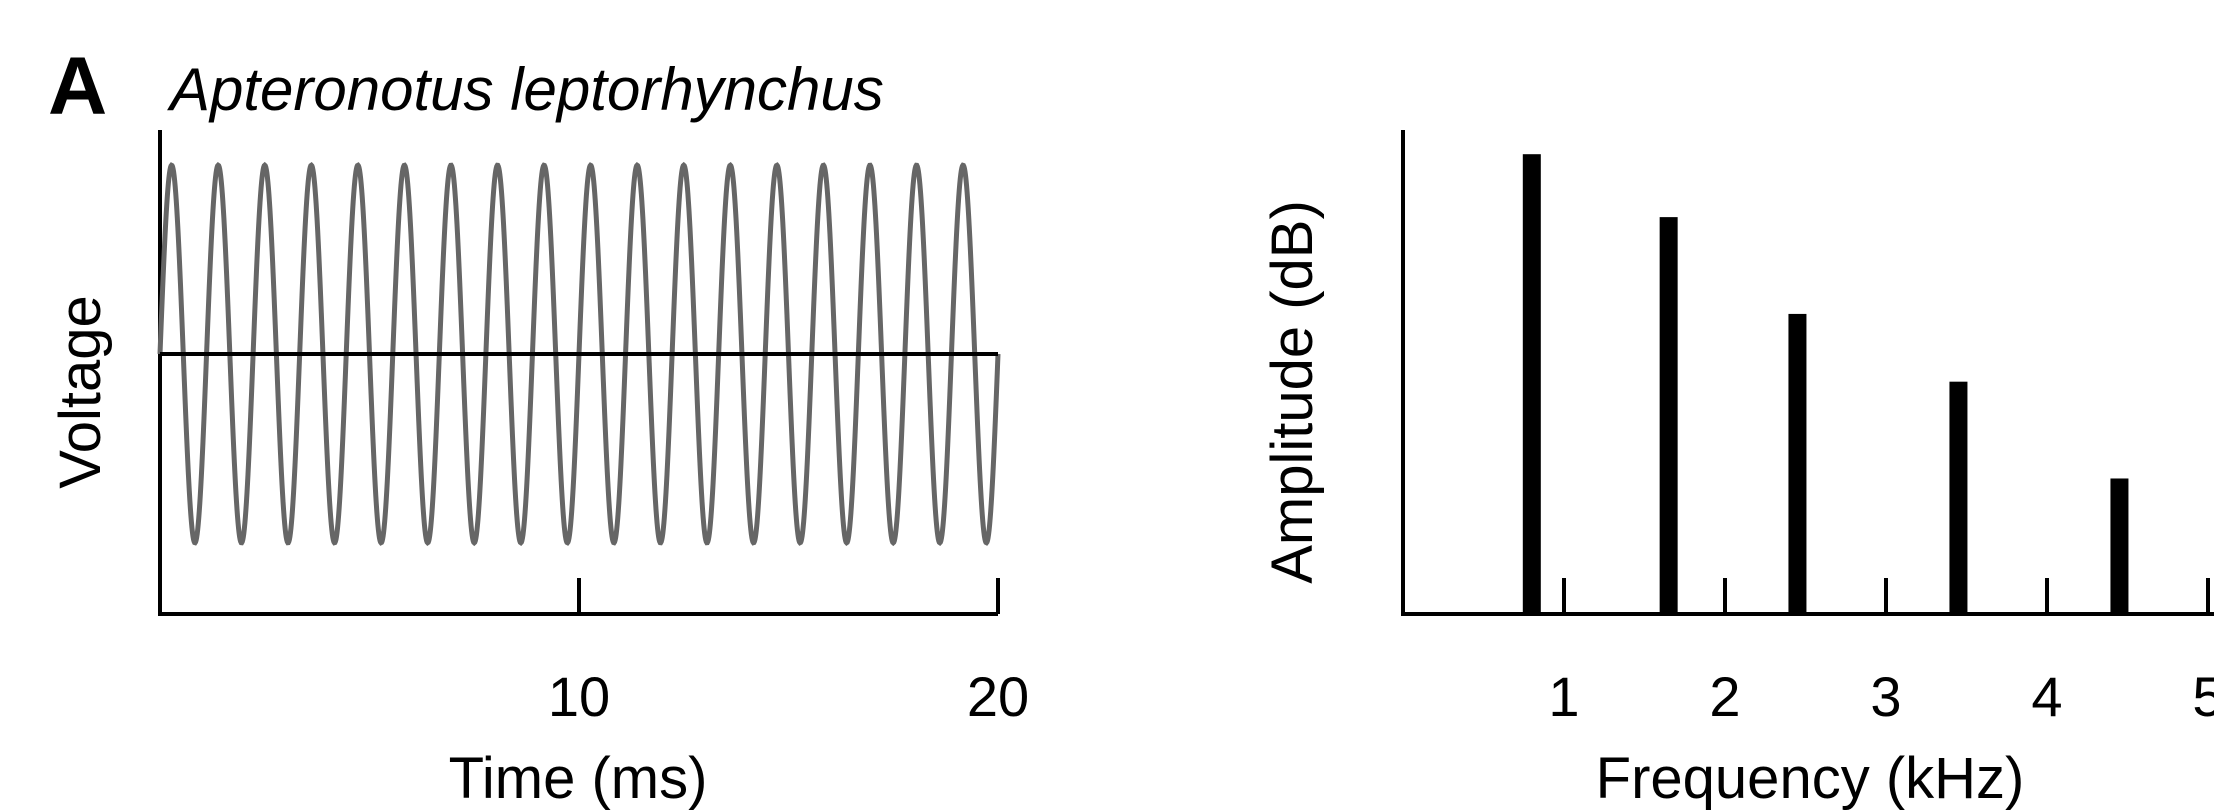 This screenshot has width=2214, height=812. Describe the element at coordinates (2203, 696) in the screenshot. I see `spectrum-x-tick-label: 5` at that location.